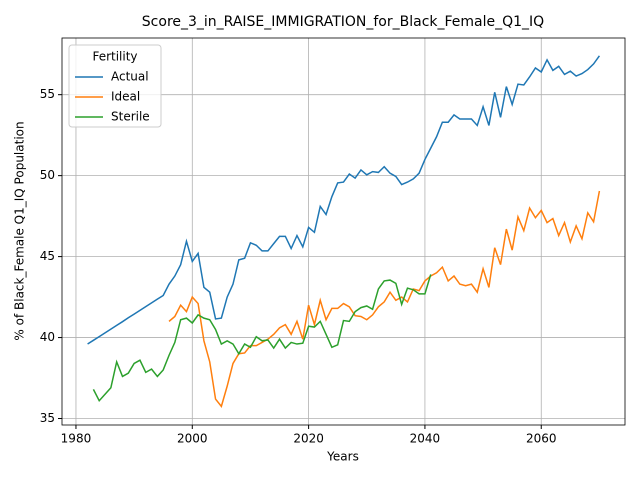 The image size is (640, 480). Describe the element at coordinates (192, 439) in the screenshot. I see `x-tick-label: 2000` at that location.